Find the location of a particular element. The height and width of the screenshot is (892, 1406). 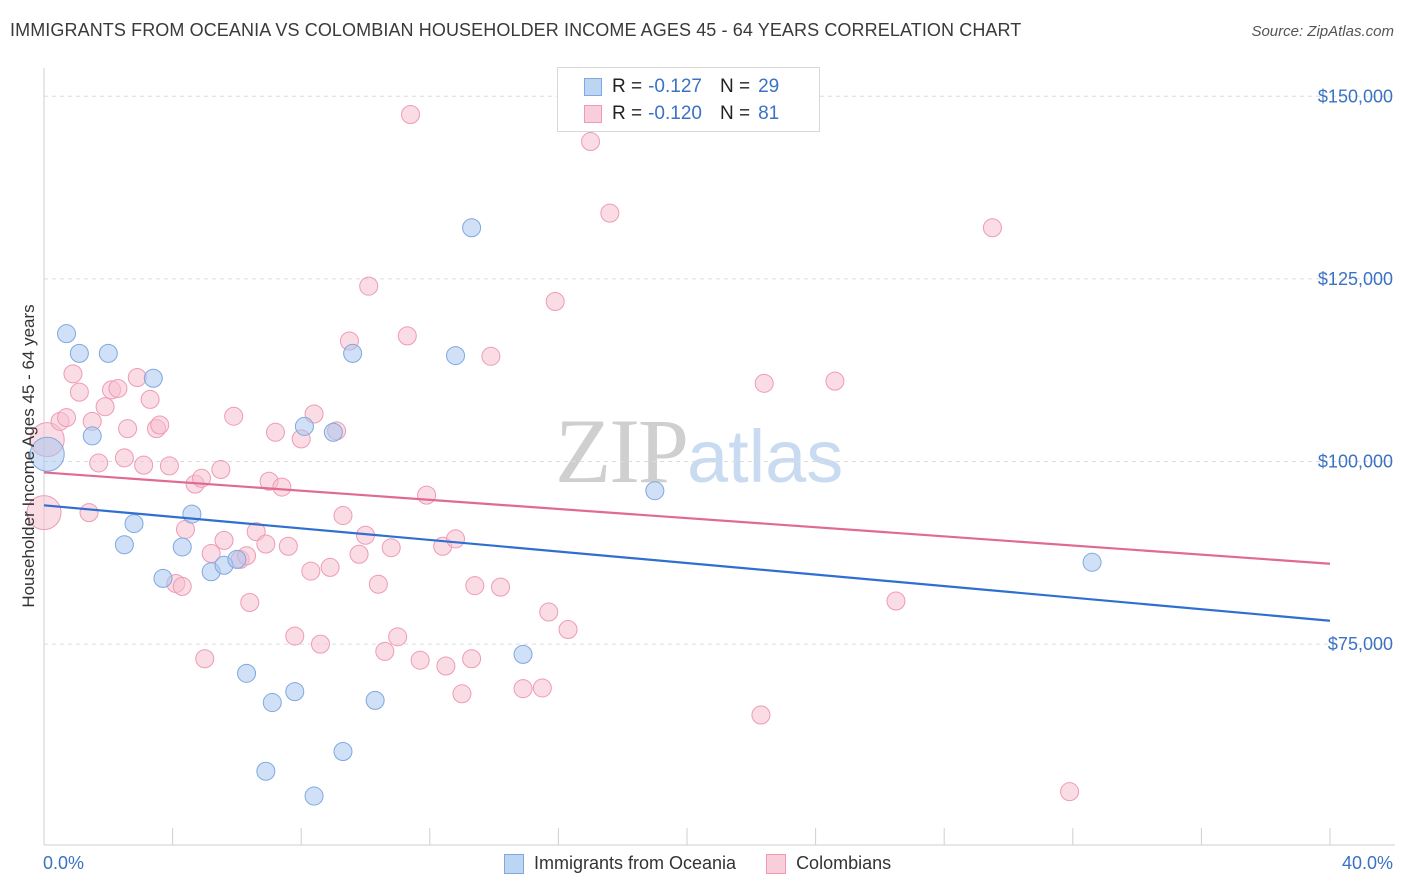

oceania-trend-line is located at coordinates (687, 563).